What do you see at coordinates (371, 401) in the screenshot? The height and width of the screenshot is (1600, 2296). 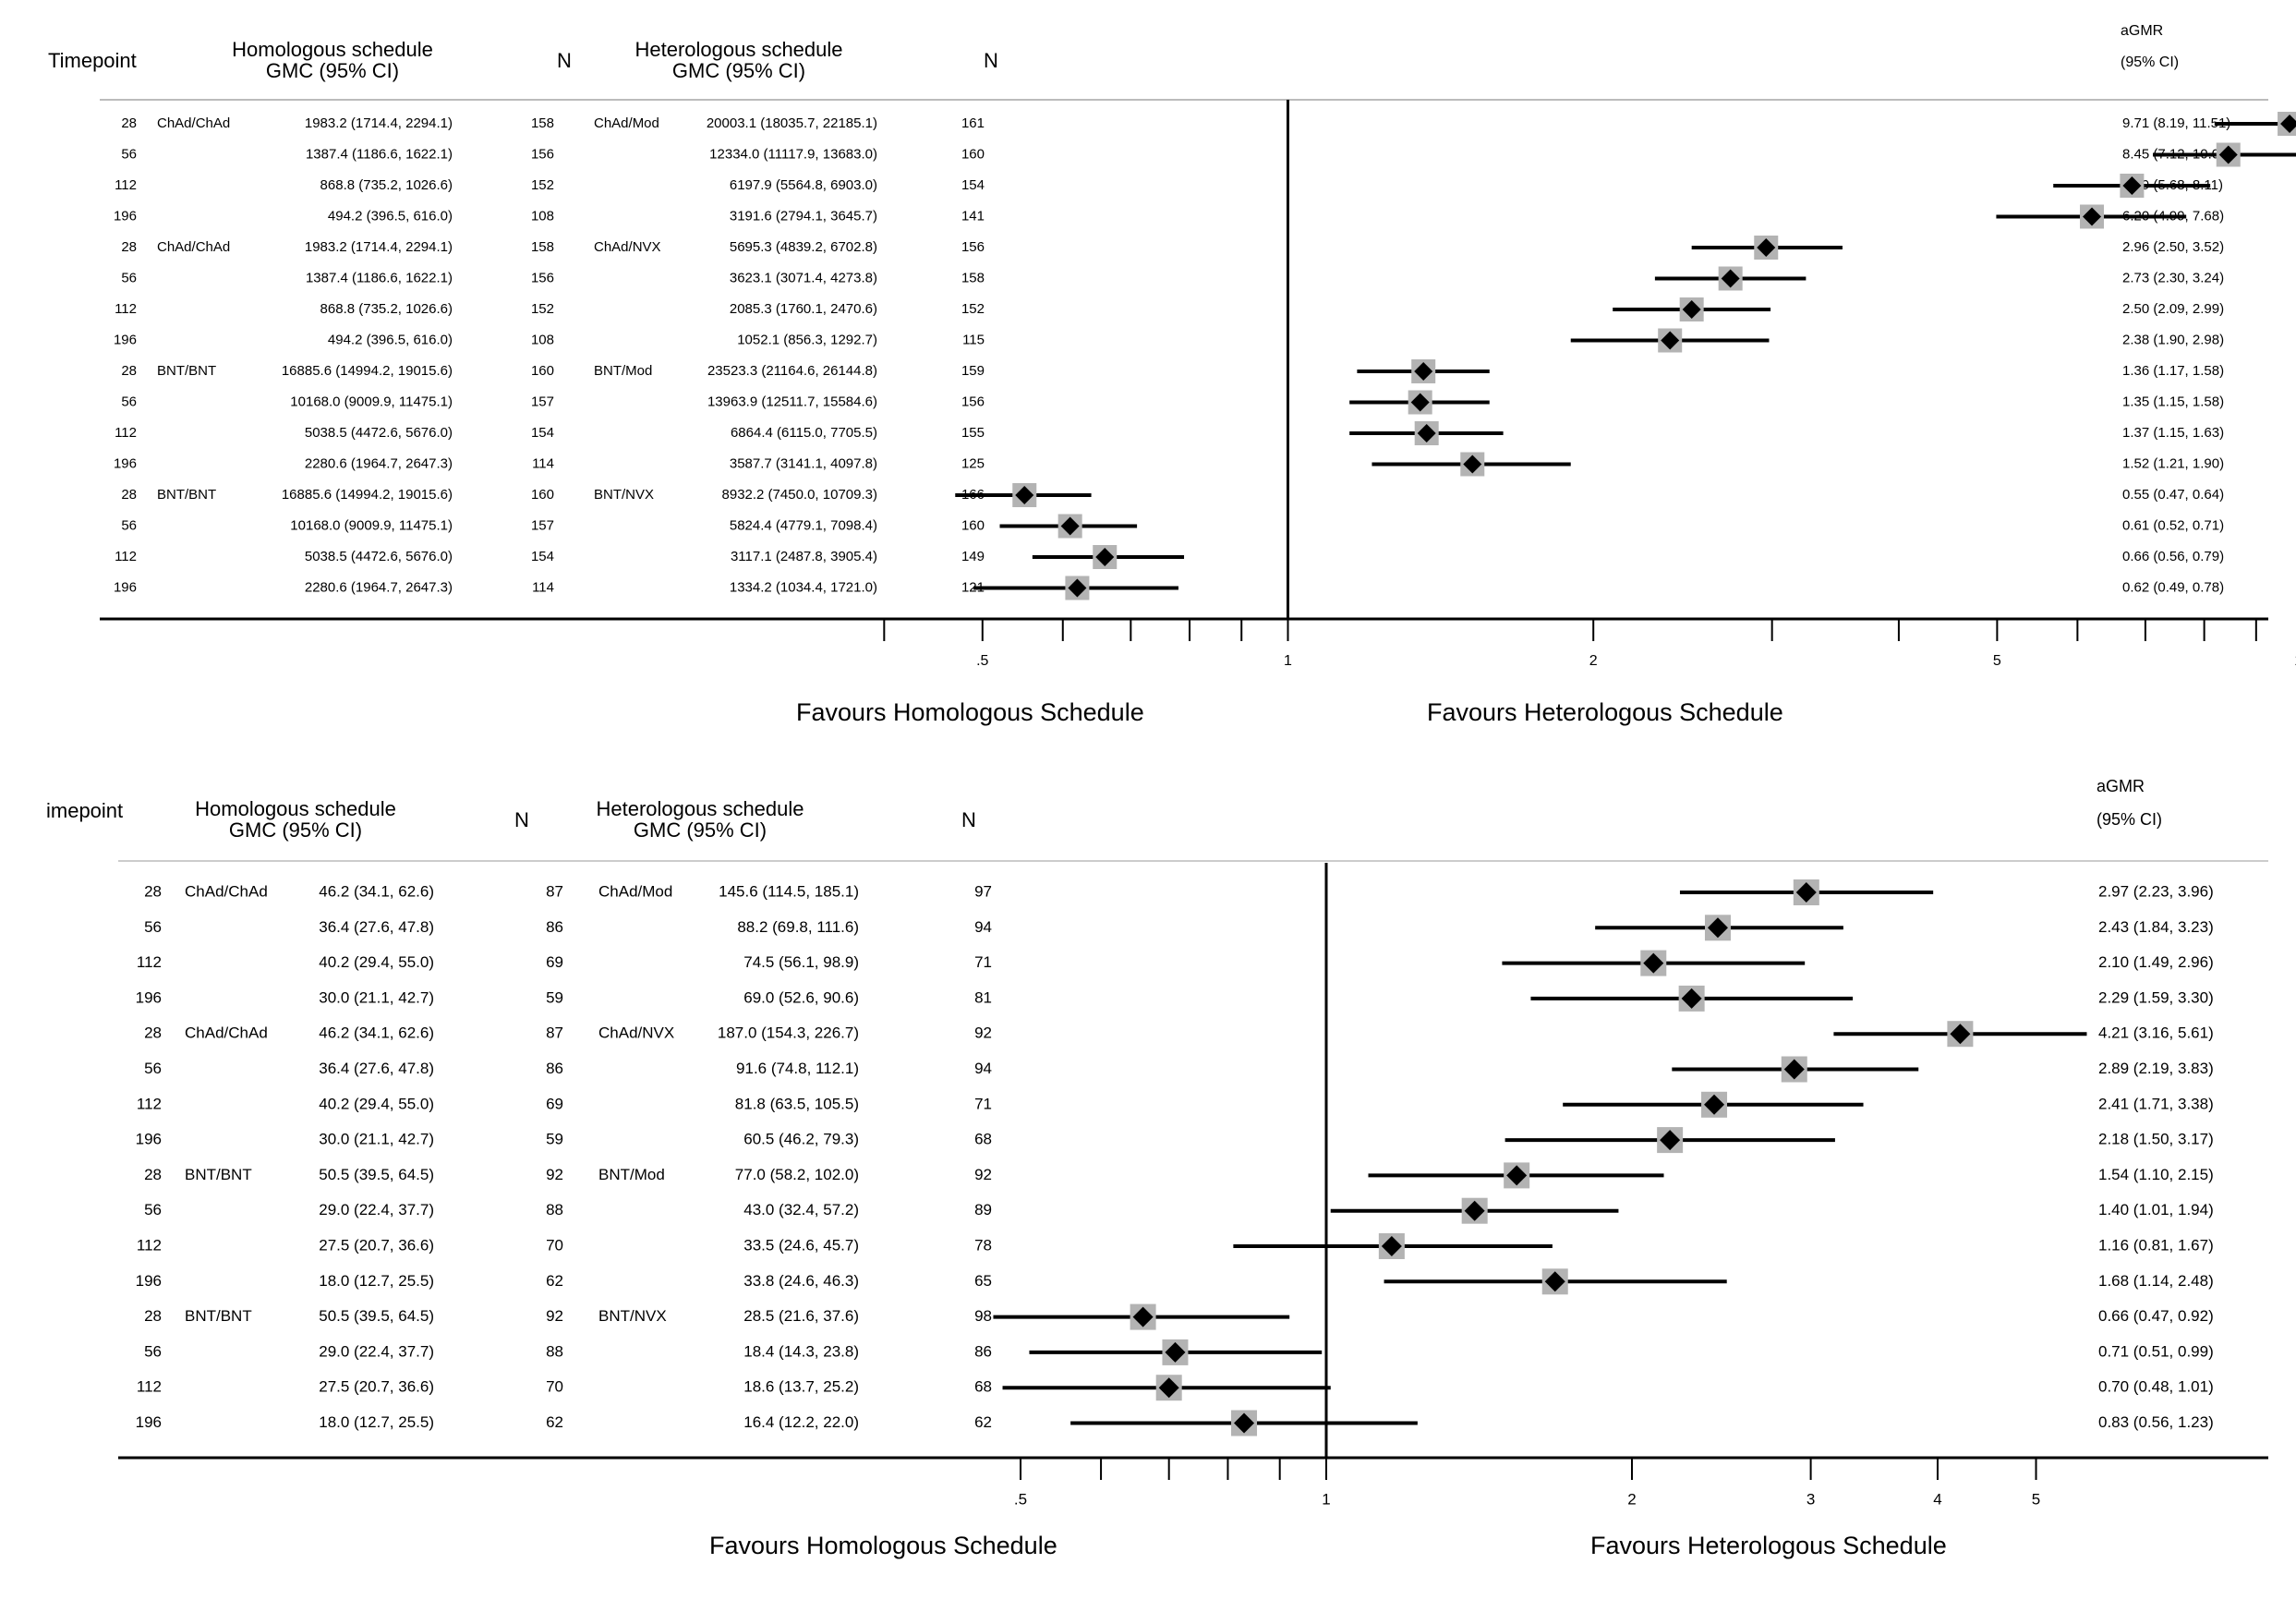 I see `row-homologous-gmc: 10168.0 (9009.9, 11475.1)` at bounding box center [371, 401].